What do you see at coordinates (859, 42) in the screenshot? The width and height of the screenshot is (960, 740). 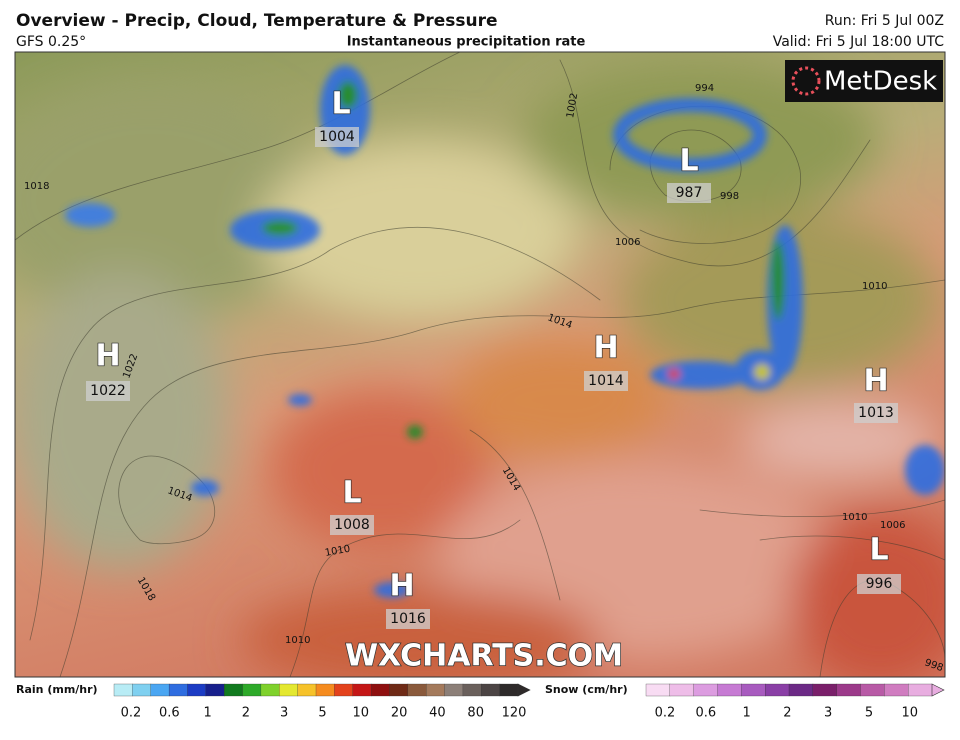 I see `valid: Valid: Fri 5 Jul 18:00 UTC` at bounding box center [859, 42].